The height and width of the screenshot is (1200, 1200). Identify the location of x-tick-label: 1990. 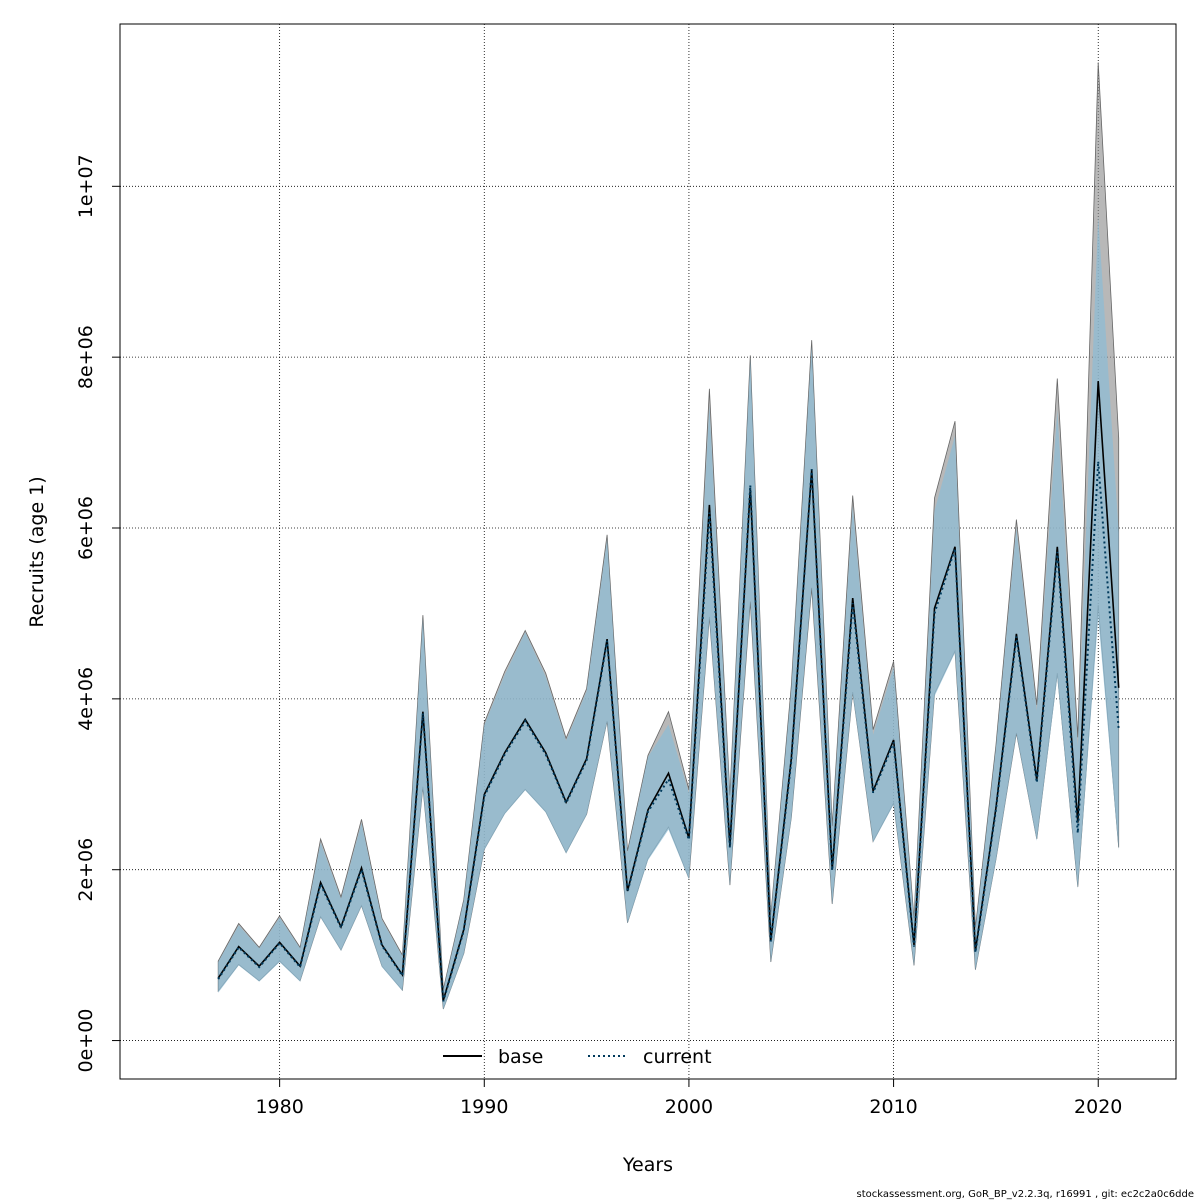
(484, 1107).